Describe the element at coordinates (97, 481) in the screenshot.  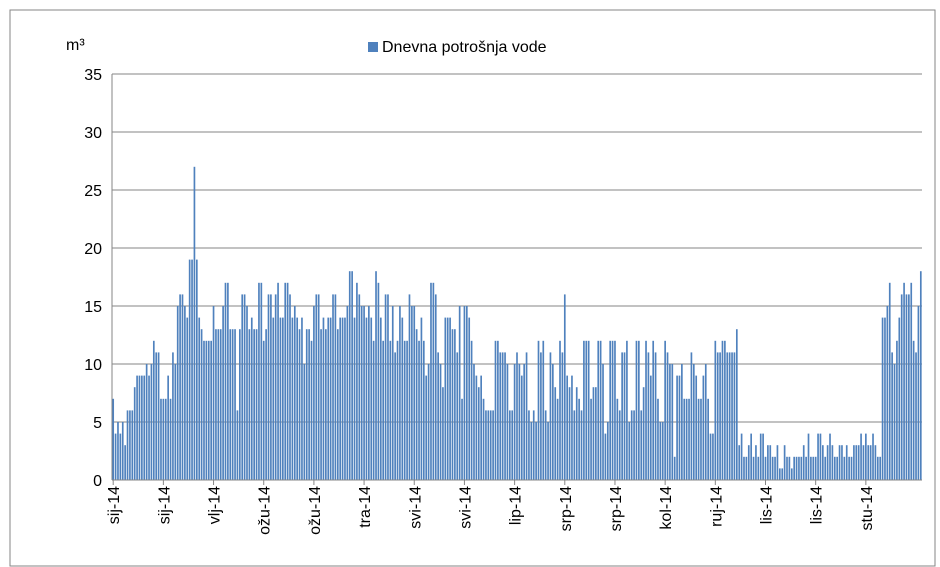
I see `y-tick-label: 0` at that location.